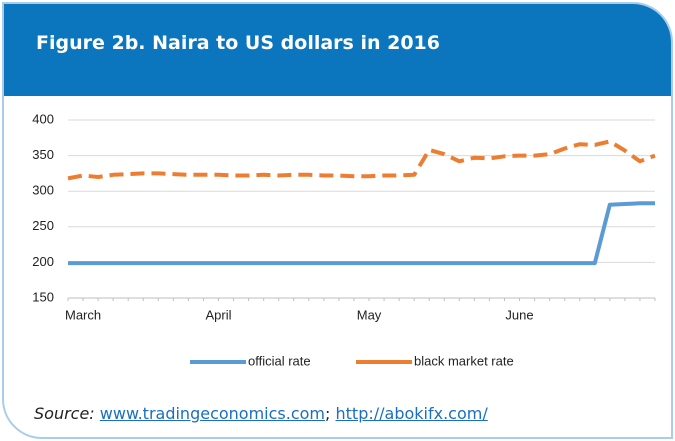  What do you see at coordinates (369, 314) in the screenshot?
I see `x-tick-label: May` at bounding box center [369, 314].